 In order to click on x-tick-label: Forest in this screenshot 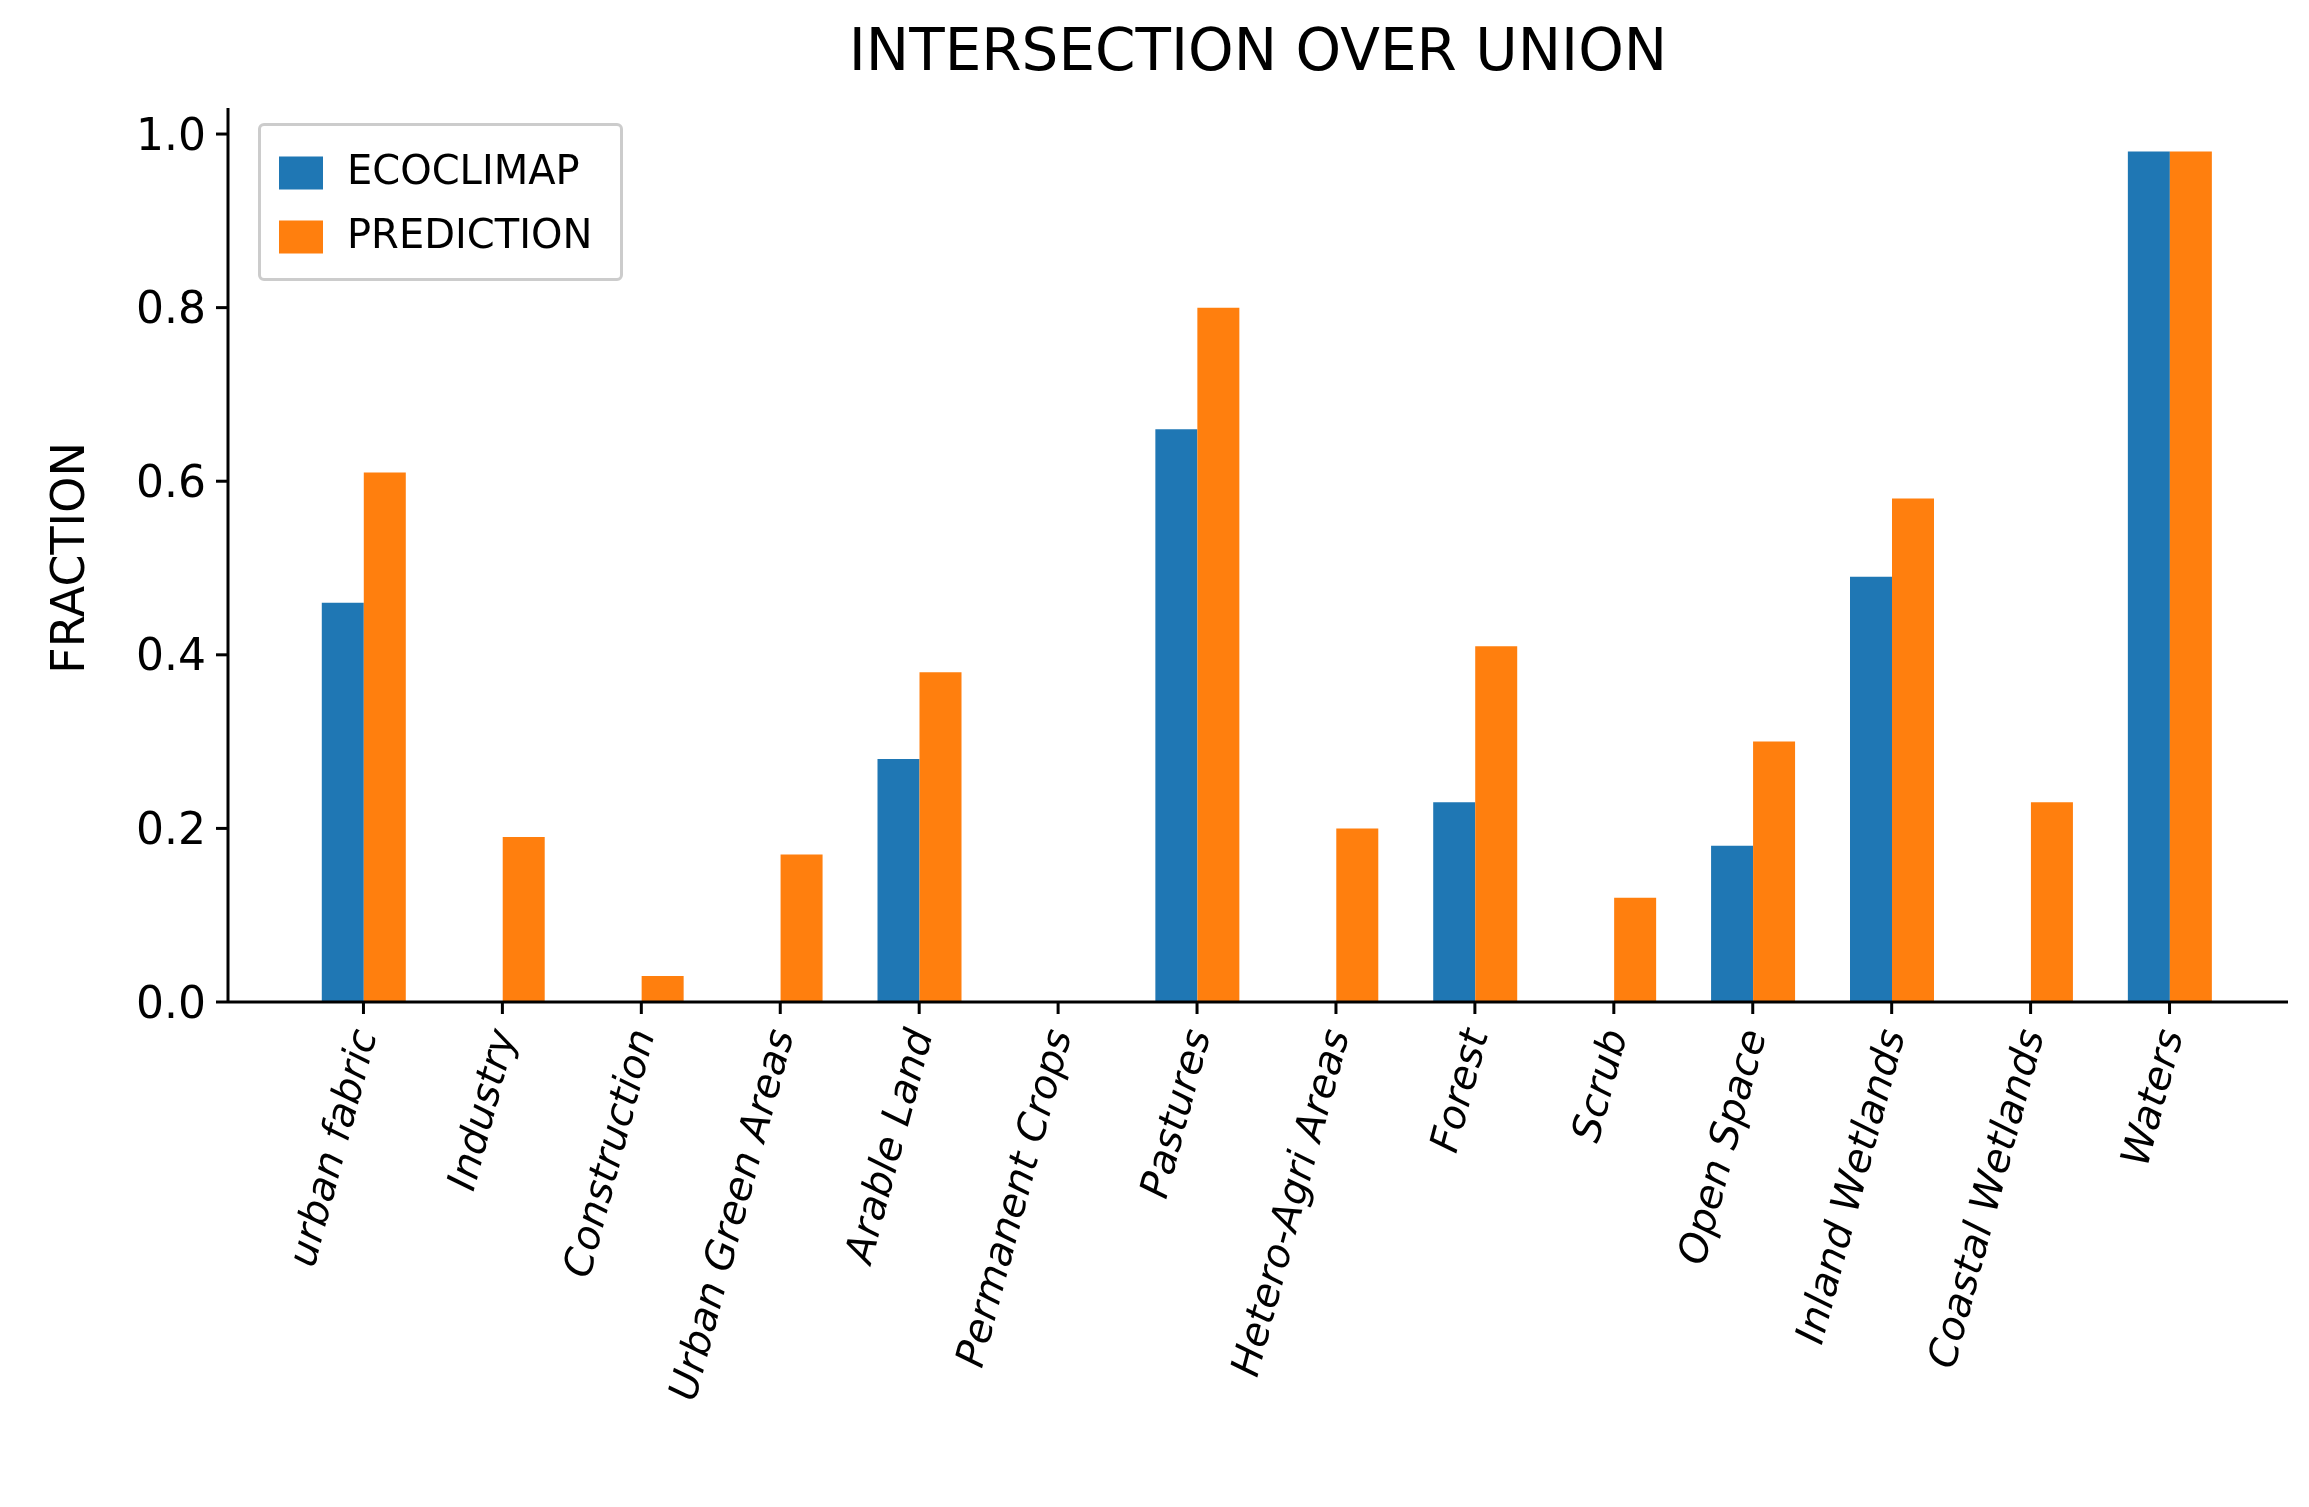, I will do `click(1459, 1089)`.